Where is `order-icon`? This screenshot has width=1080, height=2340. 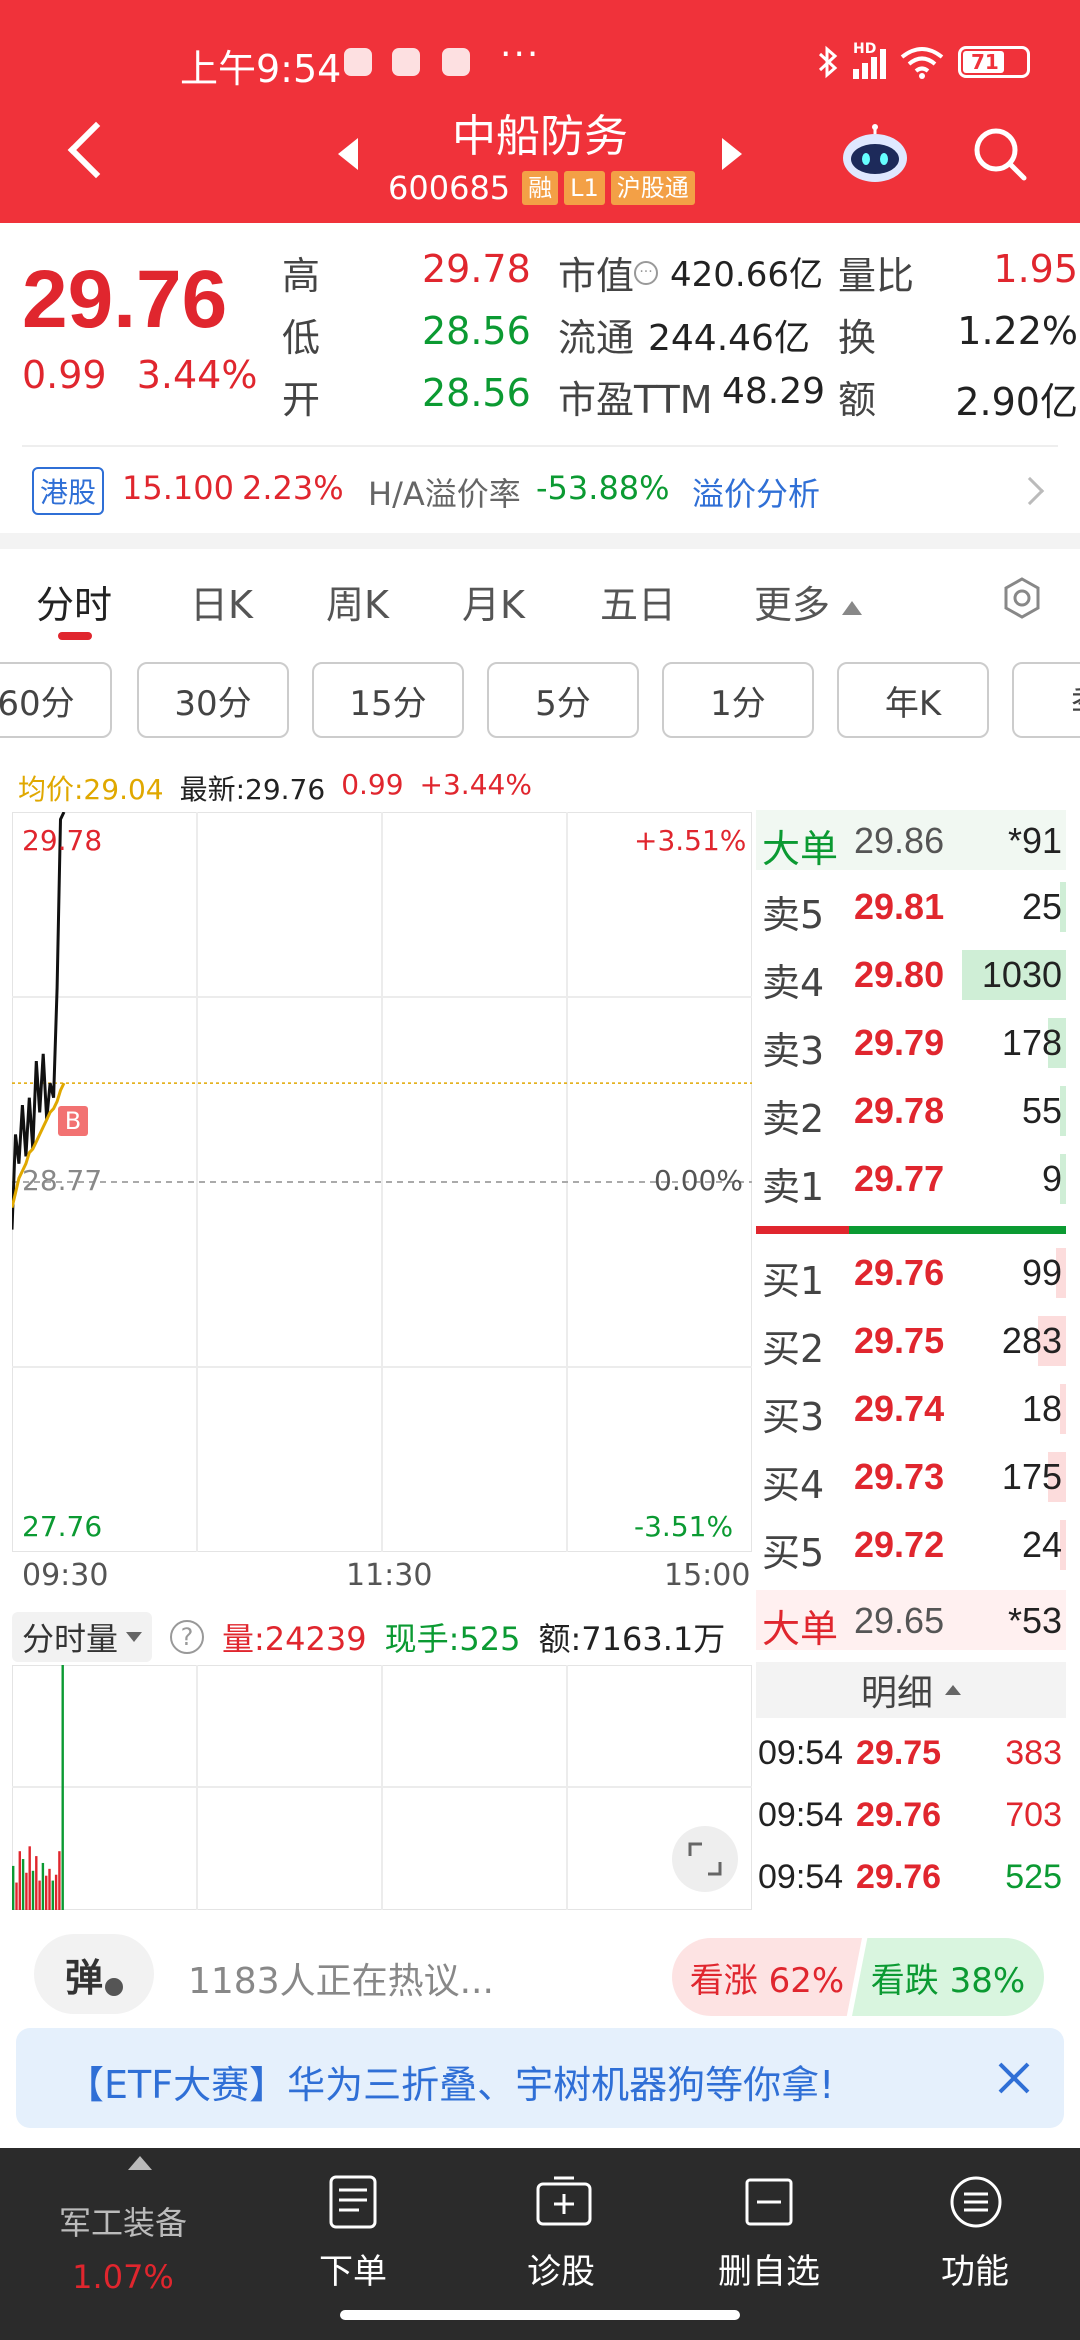 order-icon is located at coordinates (353, 2202).